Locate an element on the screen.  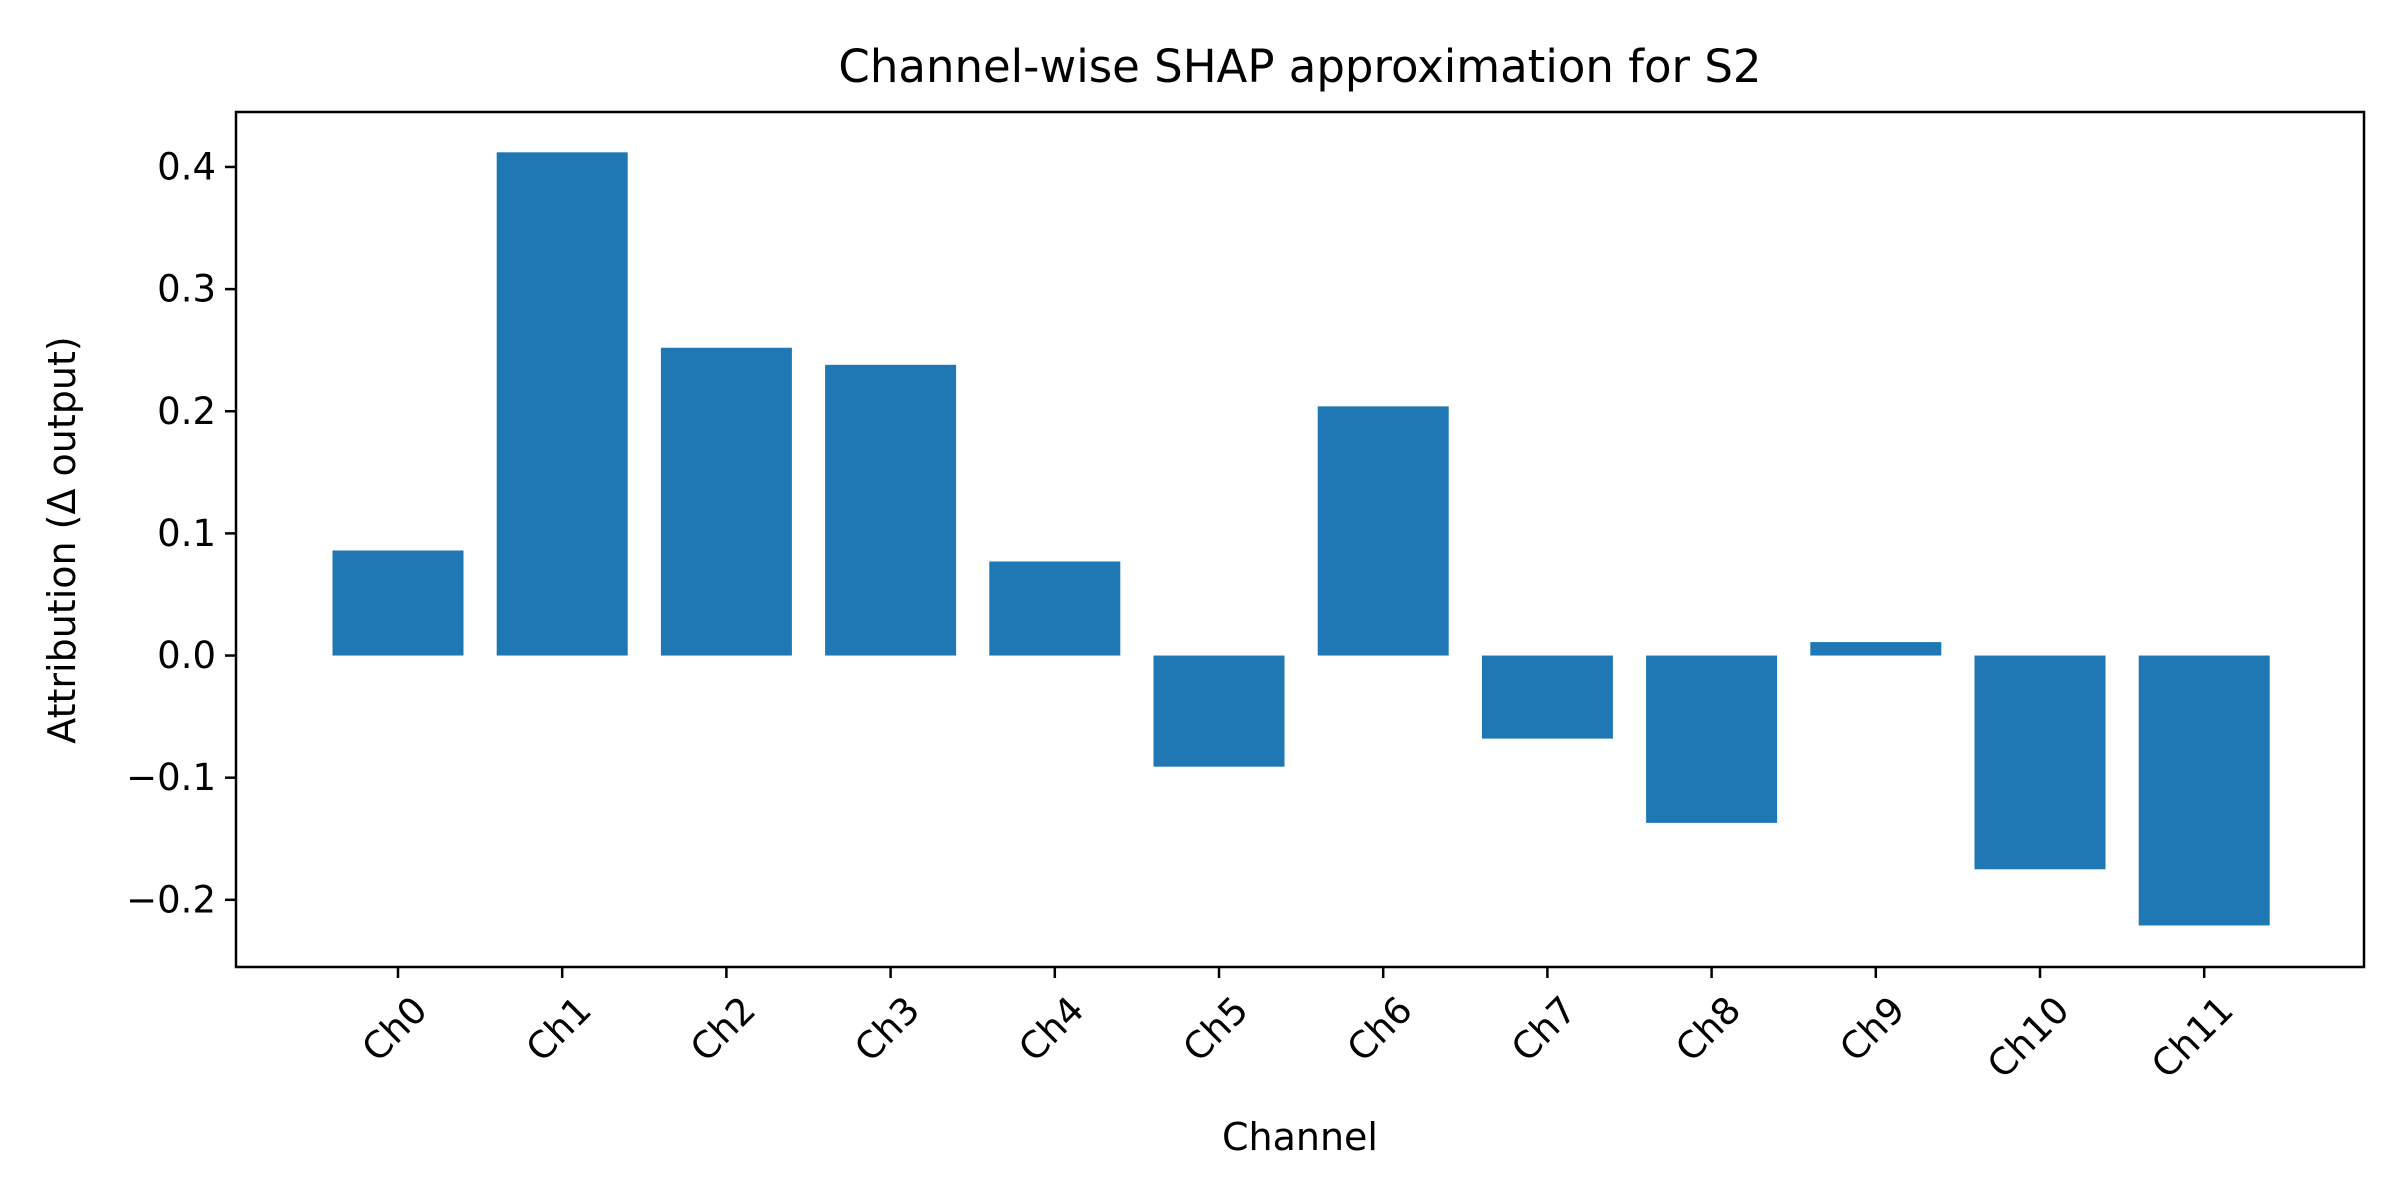
y-tick-label: 0.2 is located at coordinates (186, 411).